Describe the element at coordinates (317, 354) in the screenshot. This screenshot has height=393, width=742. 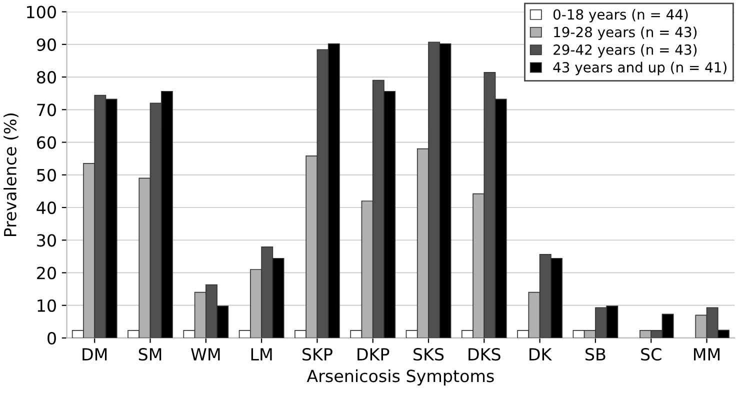
I see `x-tick-label: SKP` at that location.